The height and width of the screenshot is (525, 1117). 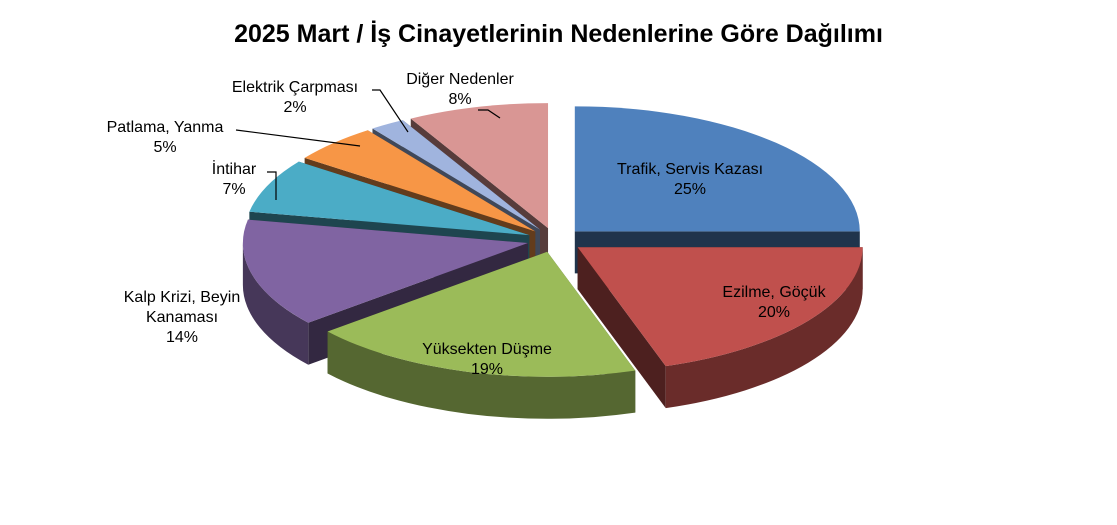 What do you see at coordinates (487, 369) in the screenshot?
I see `label-value: 19%` at bounding box center [487, 369].